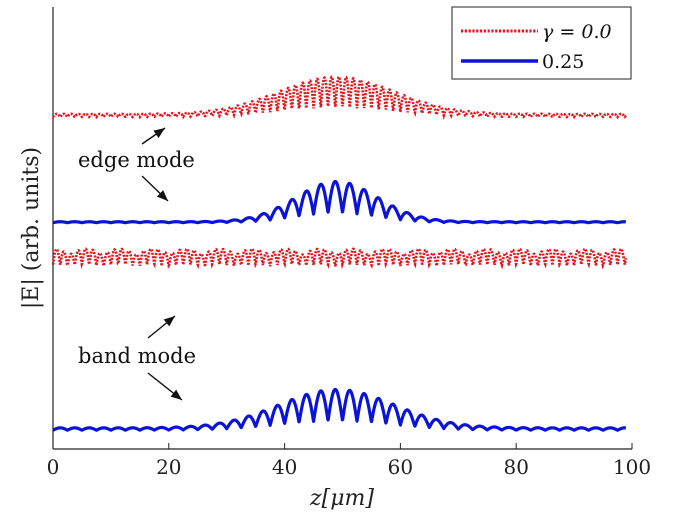 This screenshot has height=524, width=673. Describe the element at coordinates (31, 228) in the screenshot. I see `y-axis-label: |E| (arb. units)` at that location.